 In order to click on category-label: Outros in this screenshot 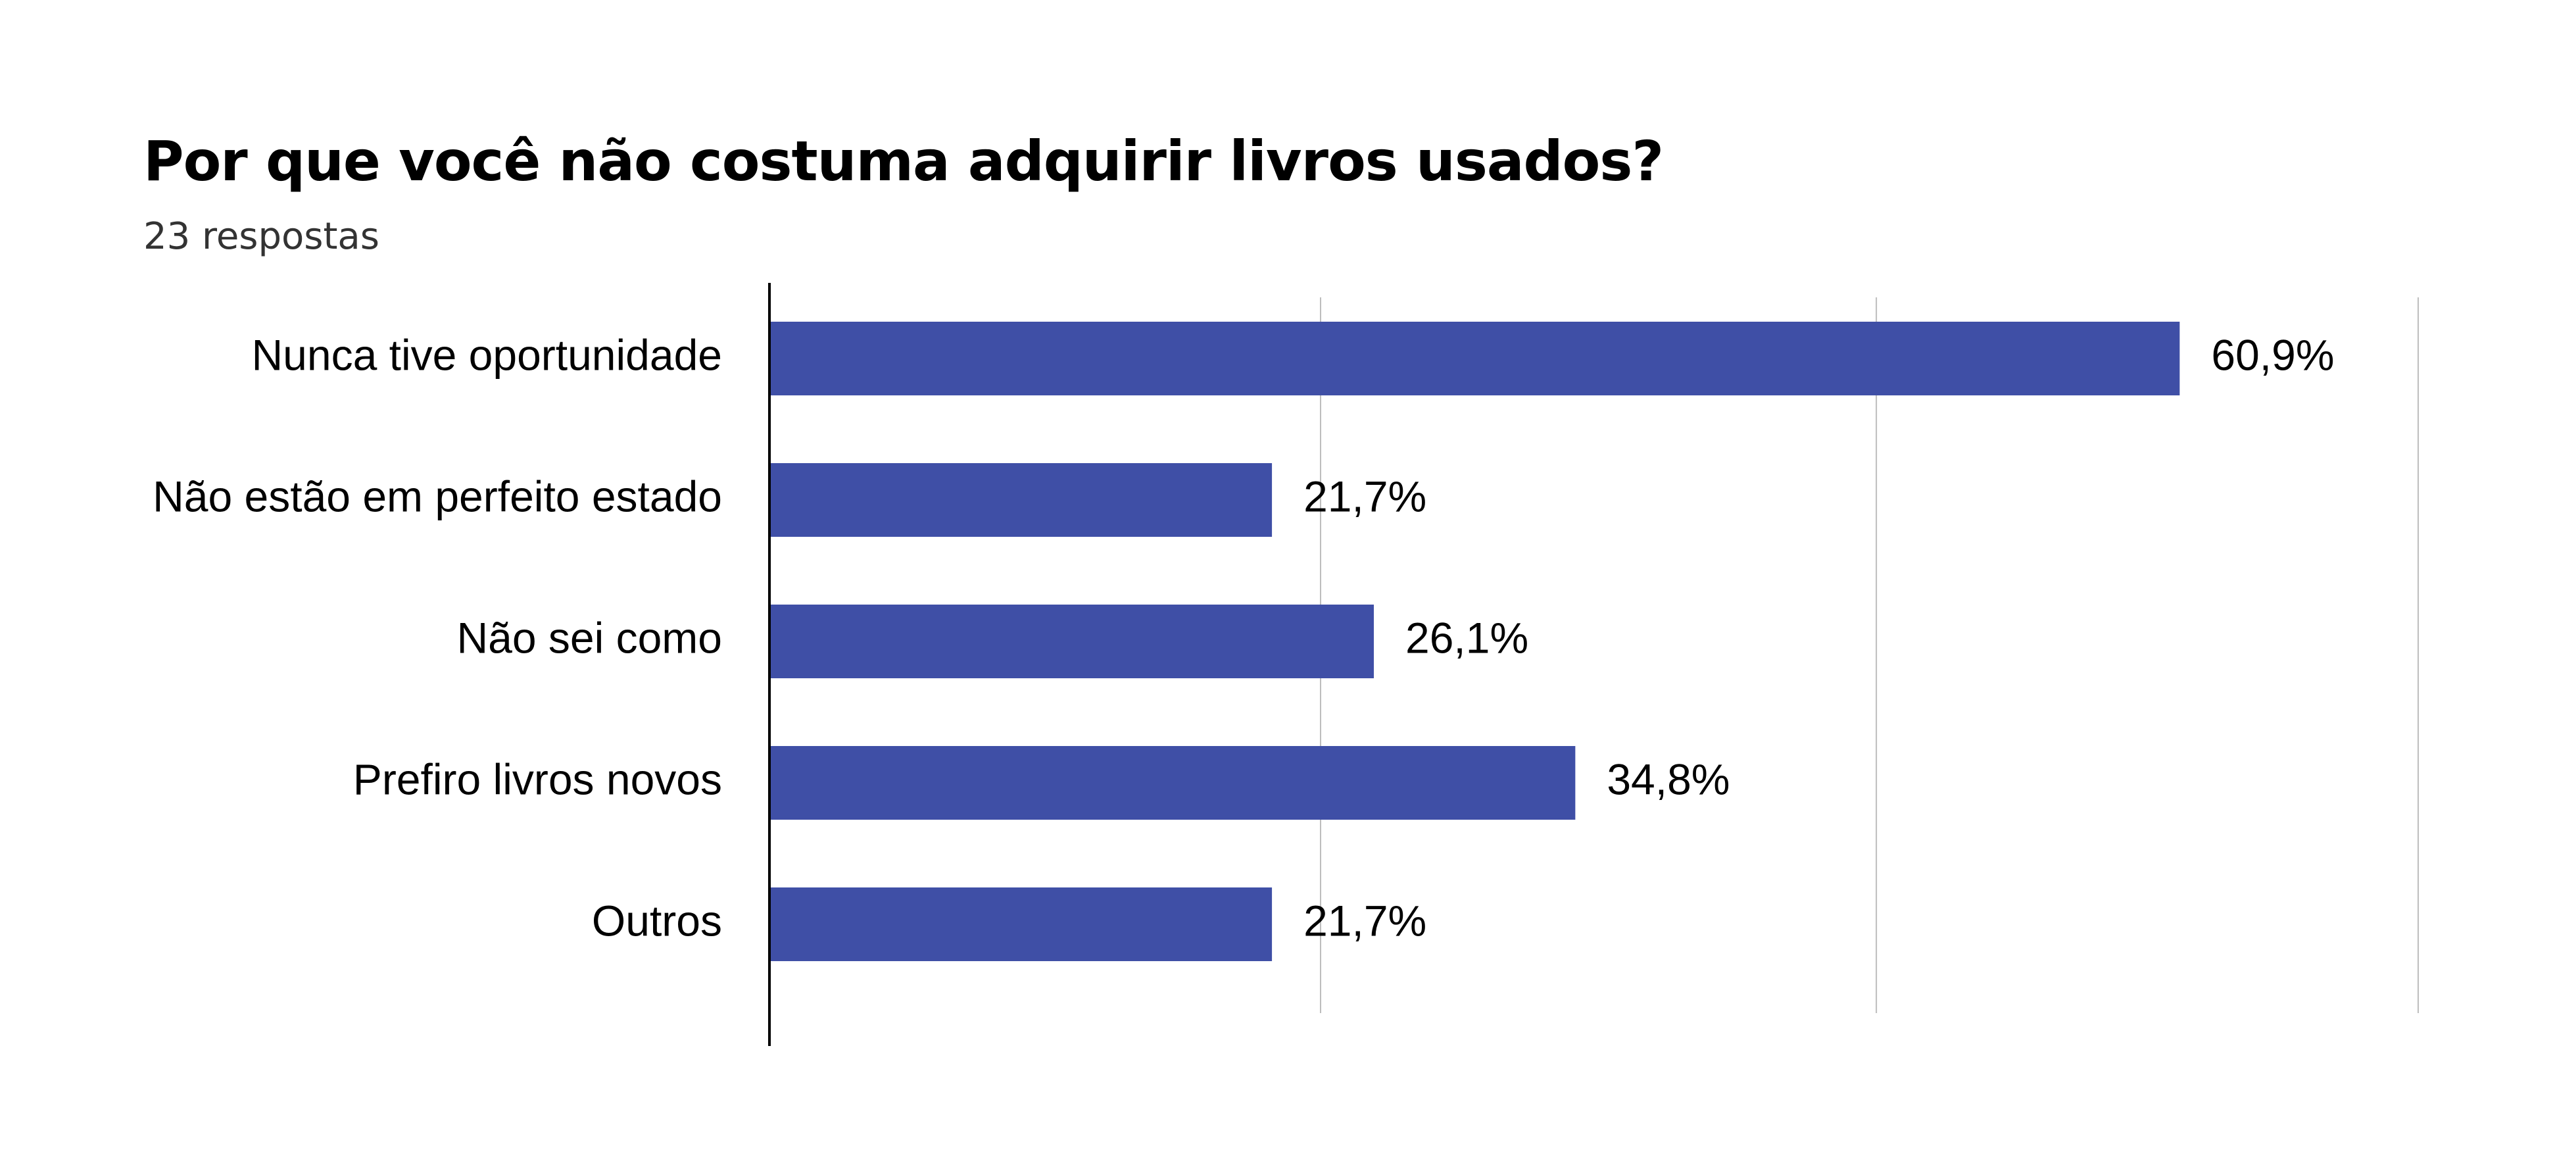, I will do `click(657, 920)`.